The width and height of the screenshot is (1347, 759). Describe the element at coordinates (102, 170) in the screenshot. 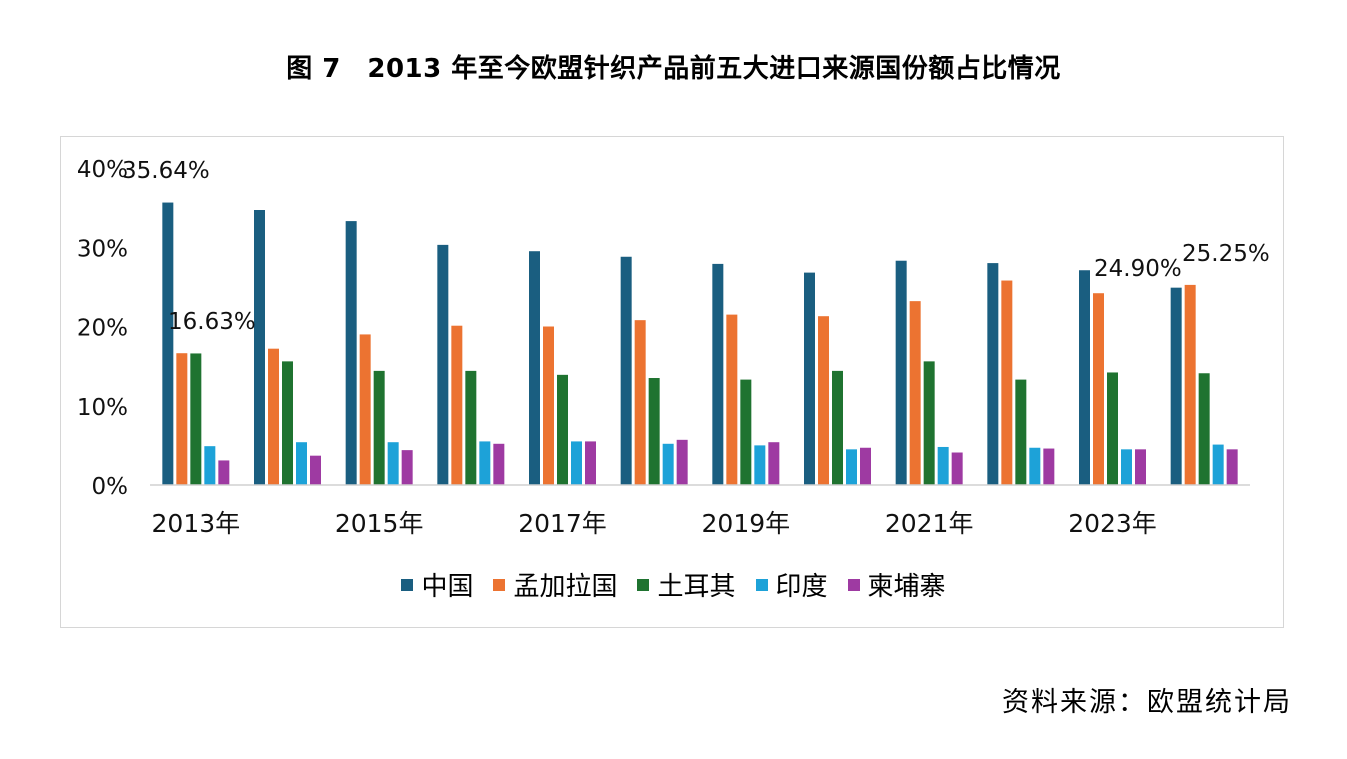

I see `y-tick-label: 40%` at that location.